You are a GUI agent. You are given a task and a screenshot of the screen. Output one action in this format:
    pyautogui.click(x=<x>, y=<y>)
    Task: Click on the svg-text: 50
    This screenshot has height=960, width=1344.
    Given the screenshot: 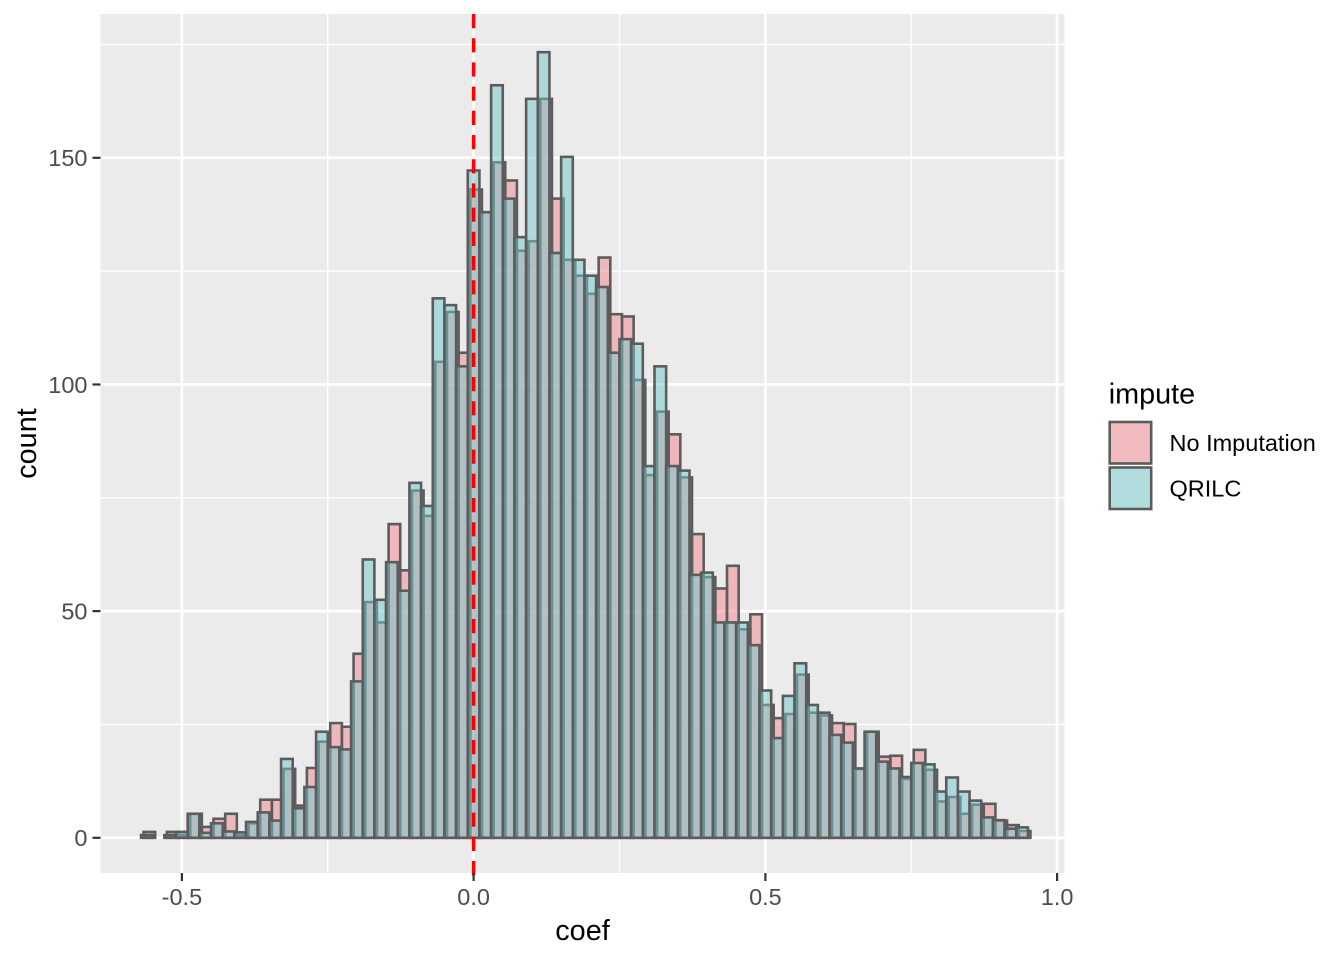 What is the action you would take?
    pyautogui.click(x=74, y=611)
    